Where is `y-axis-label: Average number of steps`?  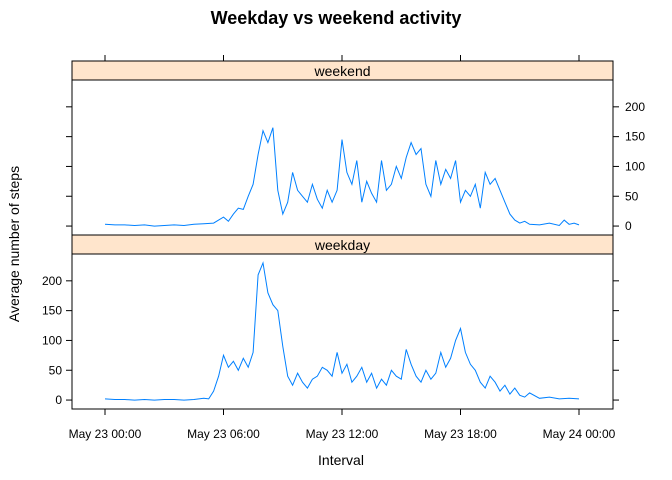
y-axis-label: Average number of steps is located at coordinates (14, 244).